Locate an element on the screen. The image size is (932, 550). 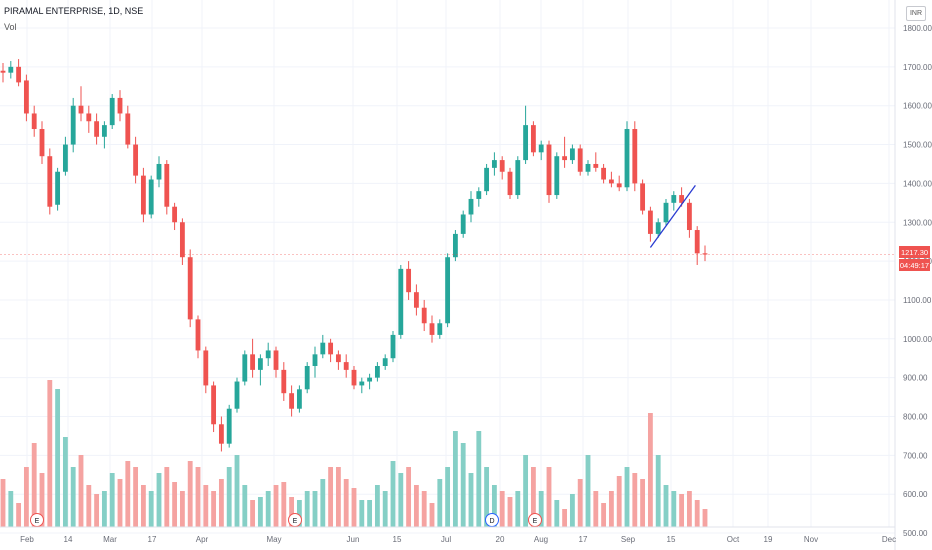
price-tick-label: 1400.00 is located at coordinates (917, 183).